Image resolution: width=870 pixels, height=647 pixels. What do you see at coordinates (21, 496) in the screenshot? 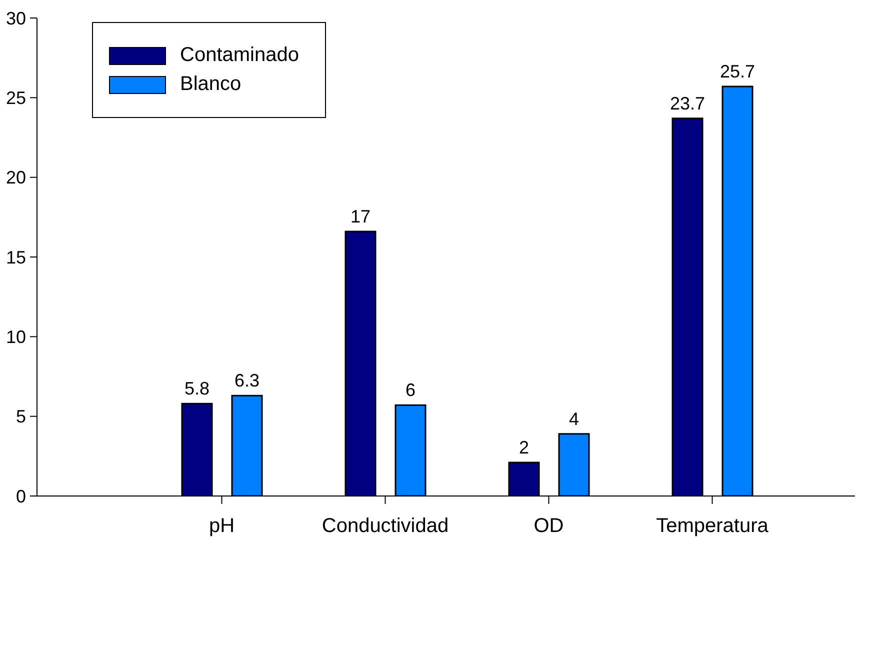
I see `y-tick-label: 0` at bounding box center [21, 496].